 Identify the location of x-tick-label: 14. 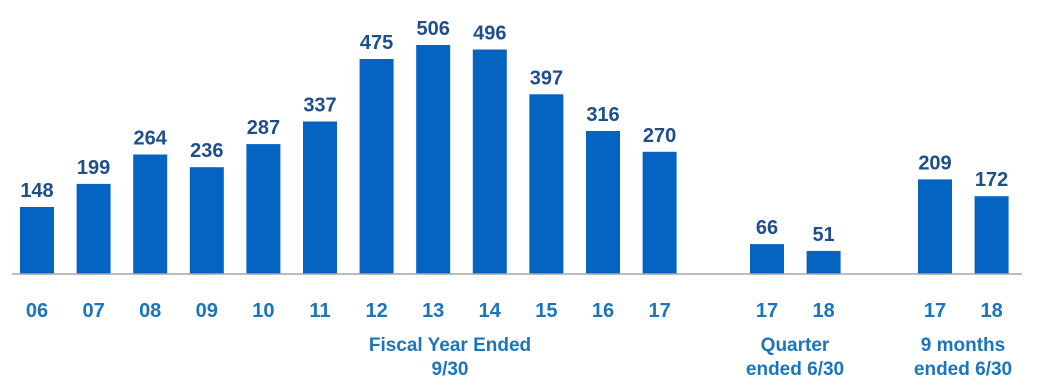
(490, 311).